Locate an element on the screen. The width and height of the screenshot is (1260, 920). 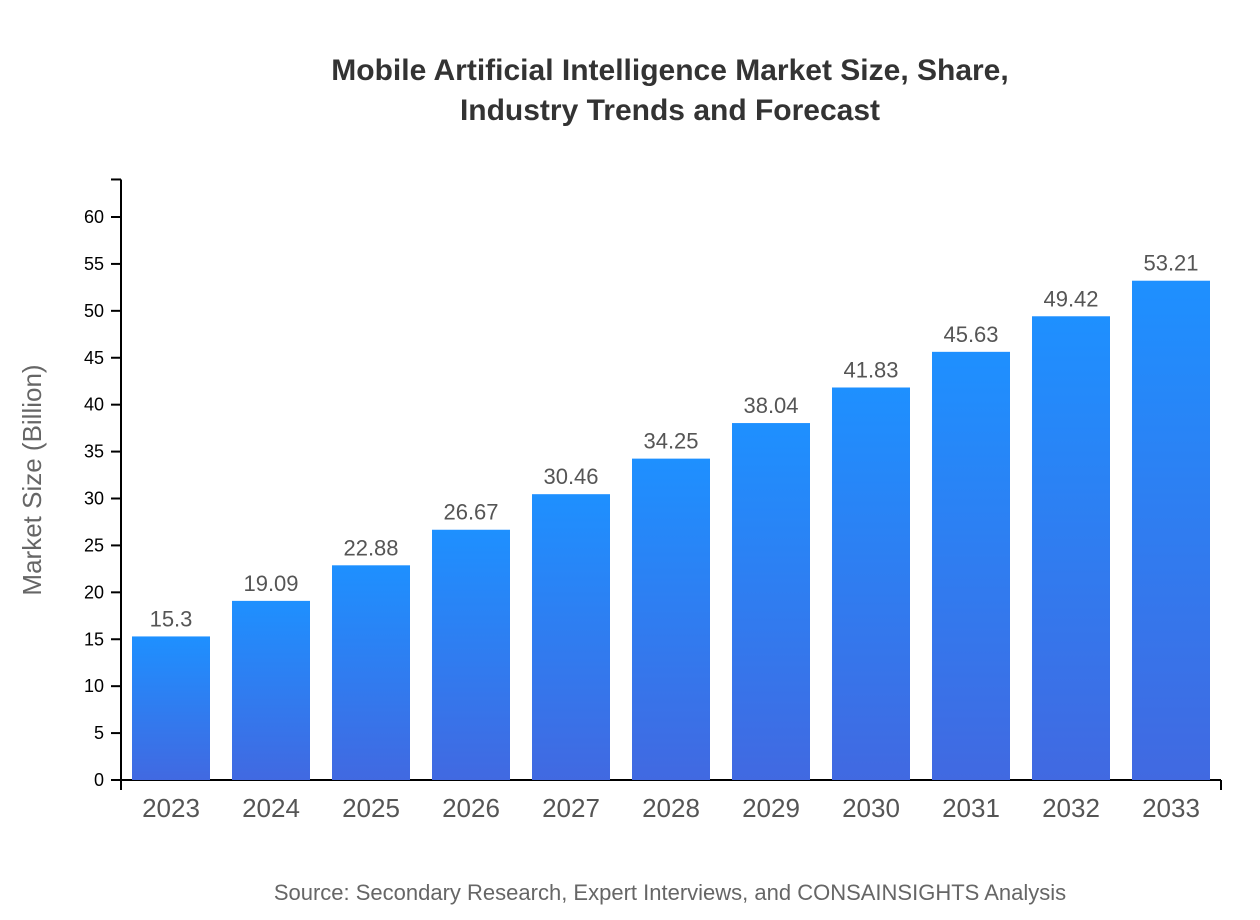
y-tick-label: 30 is located at coordinates (94, 499).